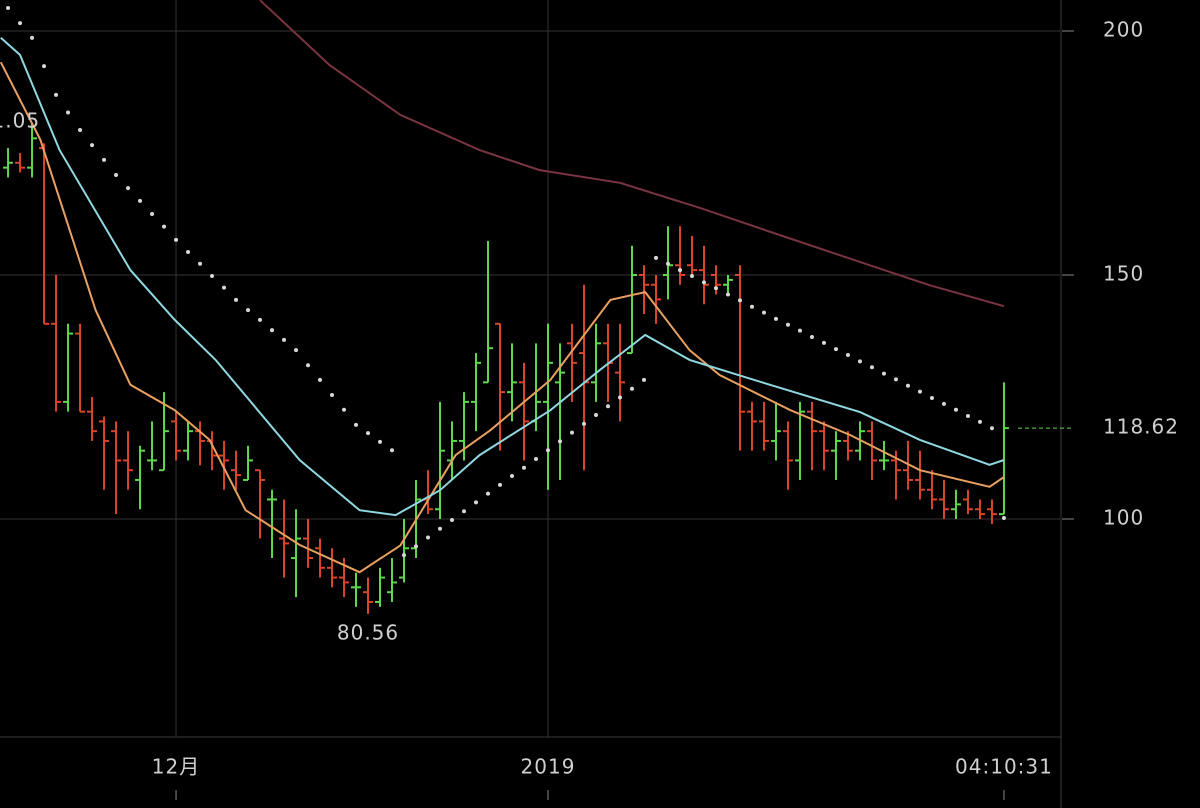 The height and width of the screenshot is (808, 1200). Describe the element at coordinates (548, 767) in the screenshot. I see `x-tick-label: 2019` at that location.